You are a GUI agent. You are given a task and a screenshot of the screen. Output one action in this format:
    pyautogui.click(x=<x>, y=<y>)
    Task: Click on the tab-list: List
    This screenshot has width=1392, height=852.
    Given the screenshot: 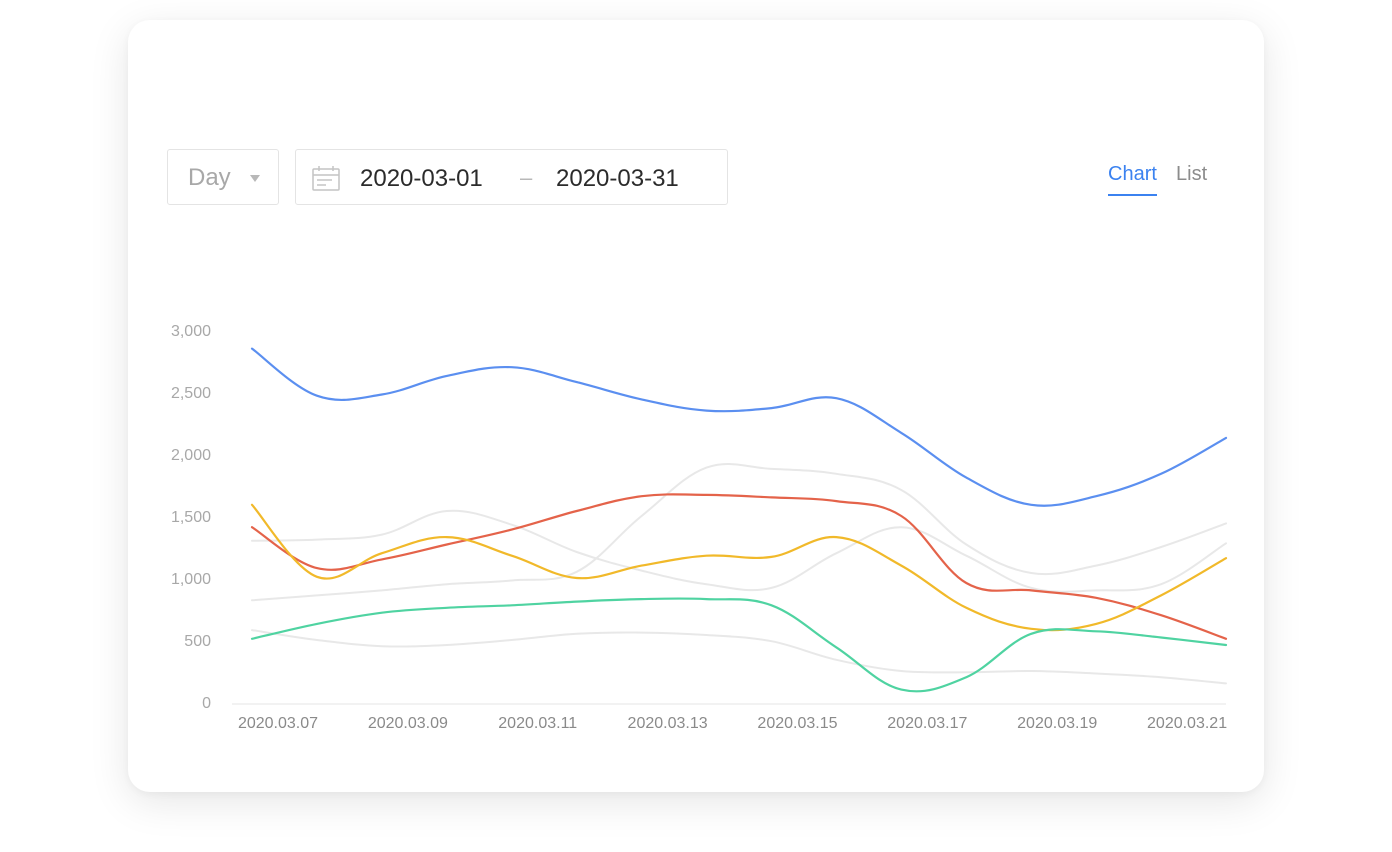 What is the action you would take?
    pyautogui.click(x=1192, y=174)
    